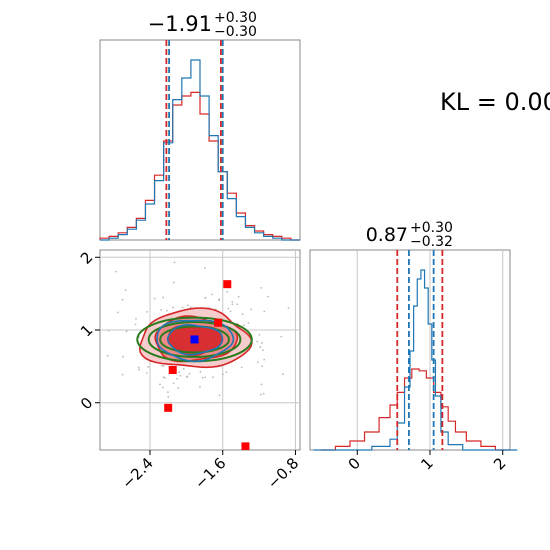  What do you see at coordinates (86, 330) in the screenshot?
I see `joint-y-tick-label: 1` at bounding box center [86, 330].